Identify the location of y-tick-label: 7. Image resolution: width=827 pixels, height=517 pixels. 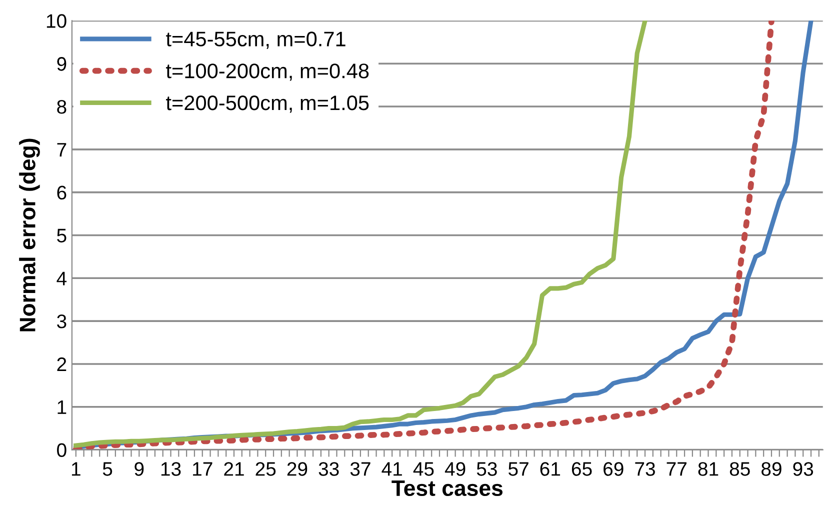
(61, 149).